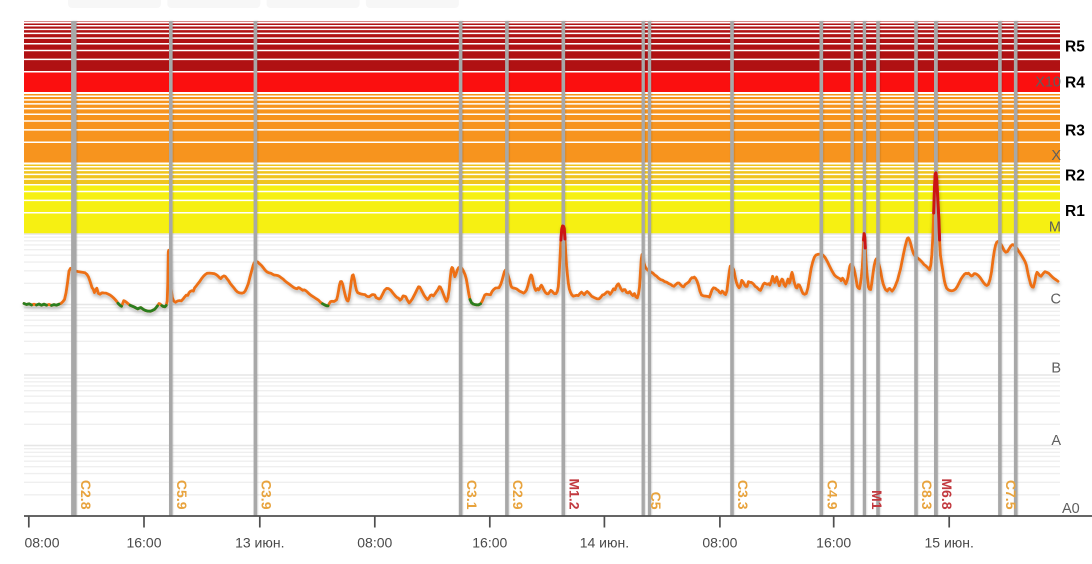 Image resolution: width=1092 pixels, height=564 pixels. Describe the element at coordinates (1056, 300) in the screenshot. I see `svg-text: C` at that location.